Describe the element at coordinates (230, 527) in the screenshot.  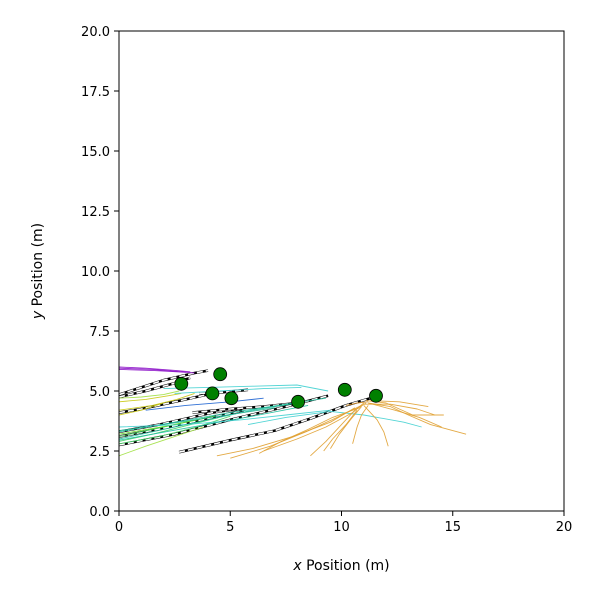
I see `x-tick-label: 5` at that location.